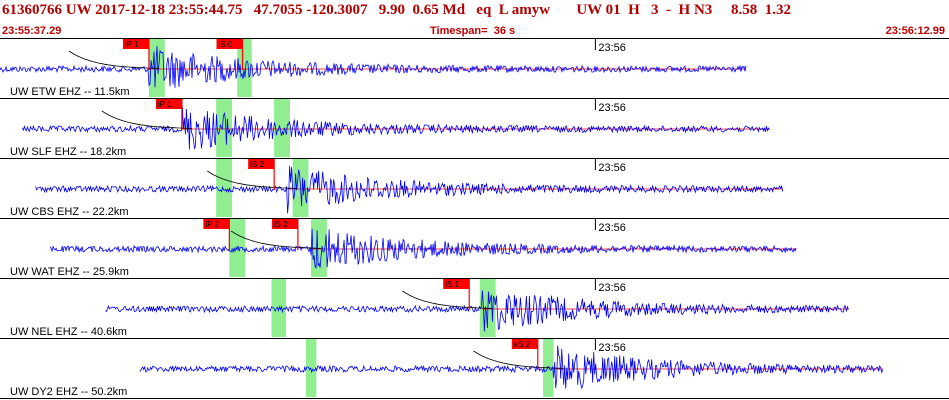 This screenshot has width=949, height=400. Describe the element at coordinates (32, 31) in the screenshot. I see `start-time: 23:55:37.29` at that location.